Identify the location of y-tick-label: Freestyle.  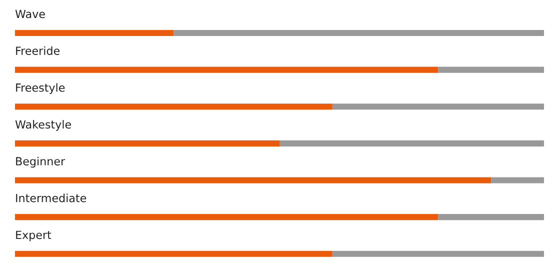
(40, 88).